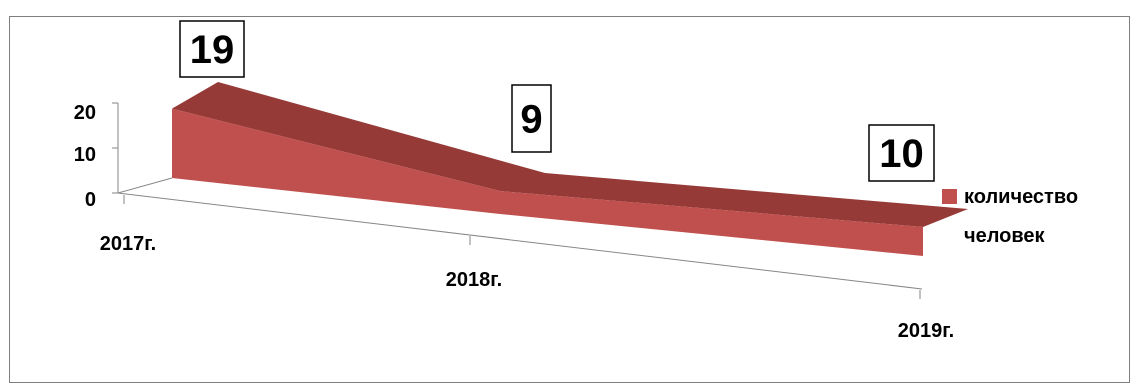  What do you see at coordinates (474, 280) in the screenshot?
I see `x-tick-label: 2018г.` at bounding box center [474, 280].